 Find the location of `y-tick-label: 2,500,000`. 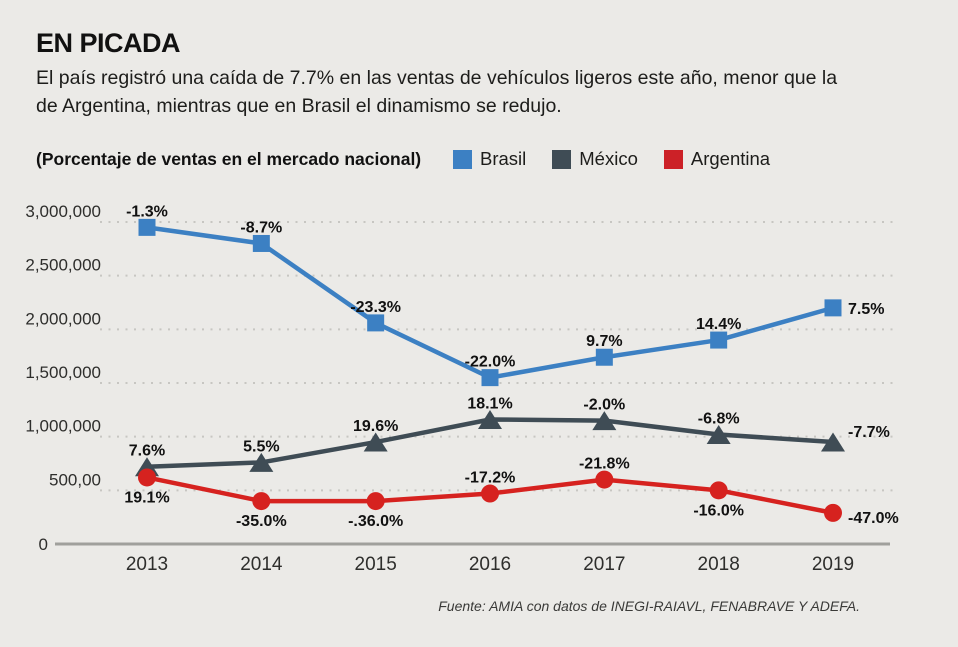

y-tick-label: 2,500,000 is located at coordinates (63, 265).